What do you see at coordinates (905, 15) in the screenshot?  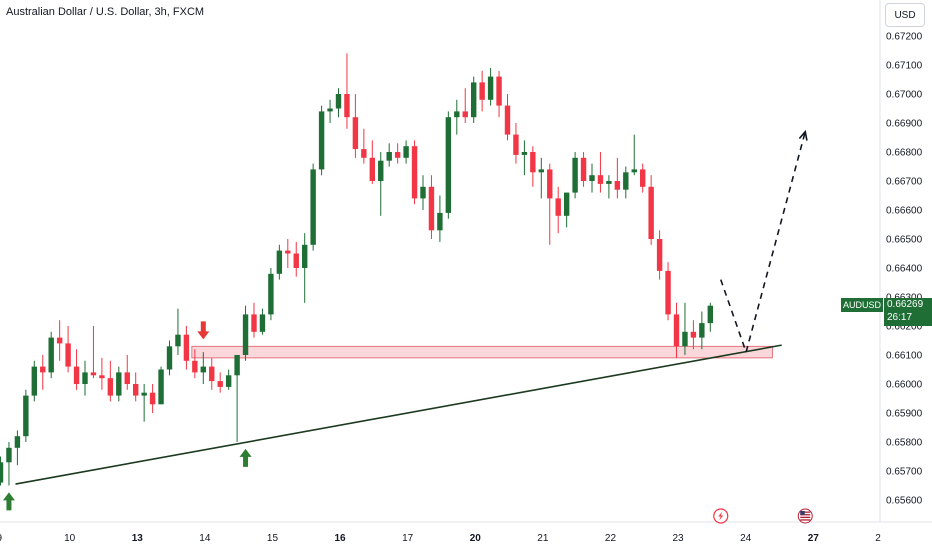 I see `currency-button: USD` at bounding box center [905, 15].